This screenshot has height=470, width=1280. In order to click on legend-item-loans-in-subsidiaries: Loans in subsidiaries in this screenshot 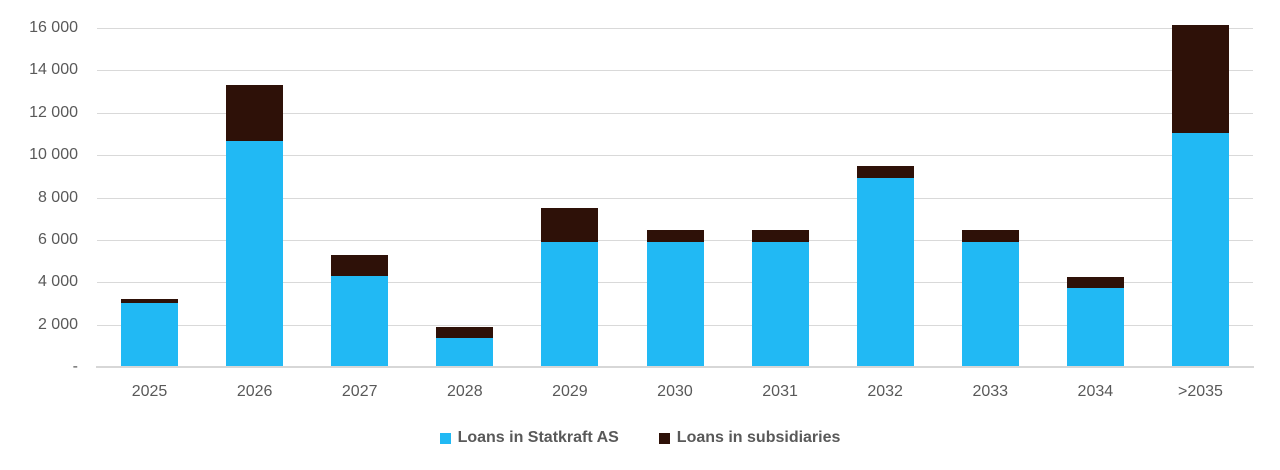, I will do `click(749, 438)`.